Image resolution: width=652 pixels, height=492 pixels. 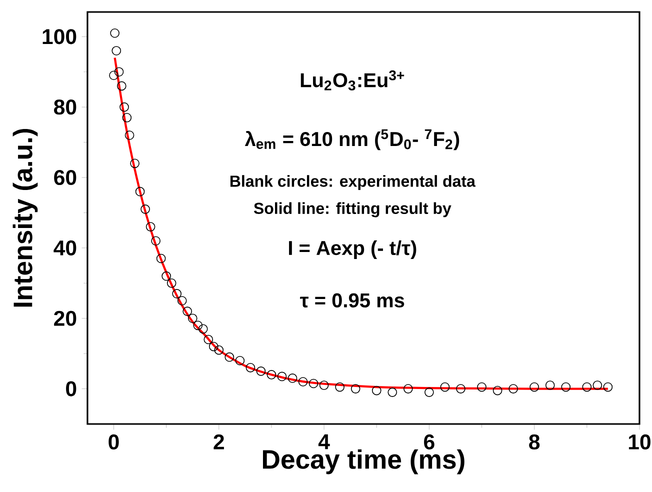 What do you see at coordinates (25, 217) in the screenshot?
I see `y-axis-title: Intensity (a.u.)` at bounding box center [25, 217].